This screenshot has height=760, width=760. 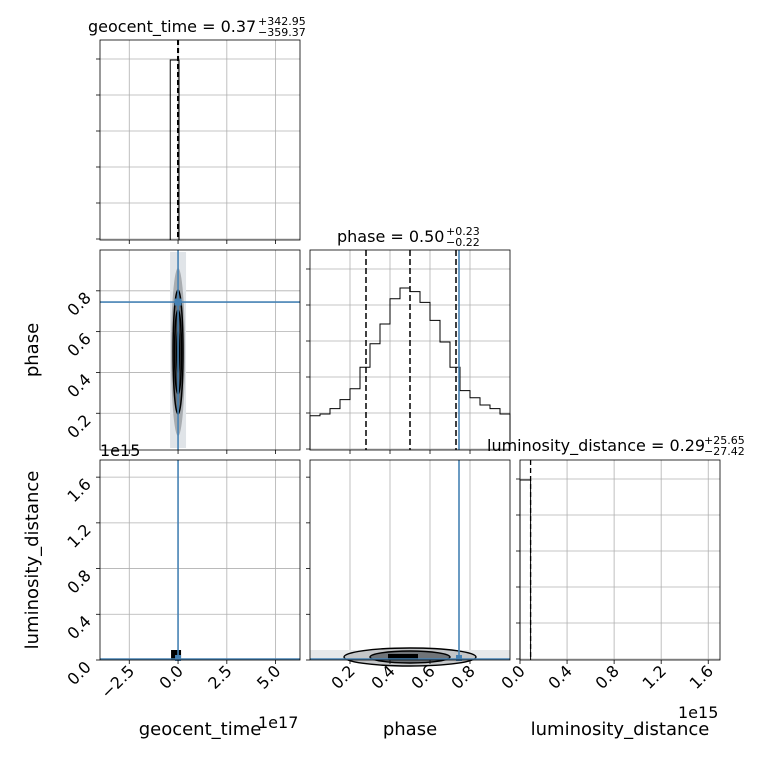 I want to click on phase-title-minus: −0.22, so click(x=463, y=242).